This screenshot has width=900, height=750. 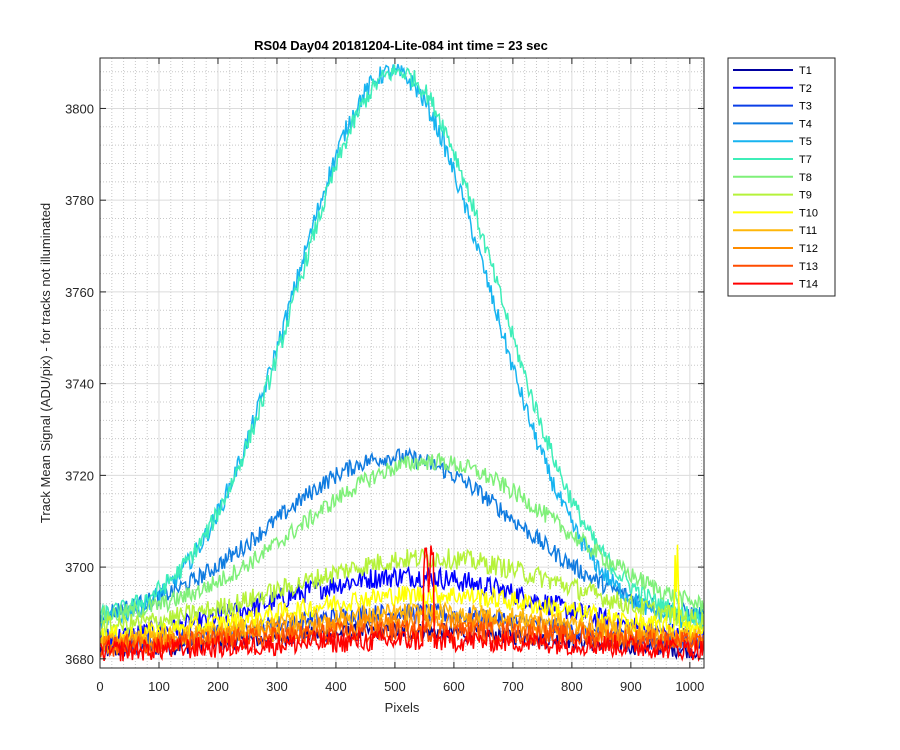 I want to click on y-tick-label: 3780, so click(x=79, y=200).